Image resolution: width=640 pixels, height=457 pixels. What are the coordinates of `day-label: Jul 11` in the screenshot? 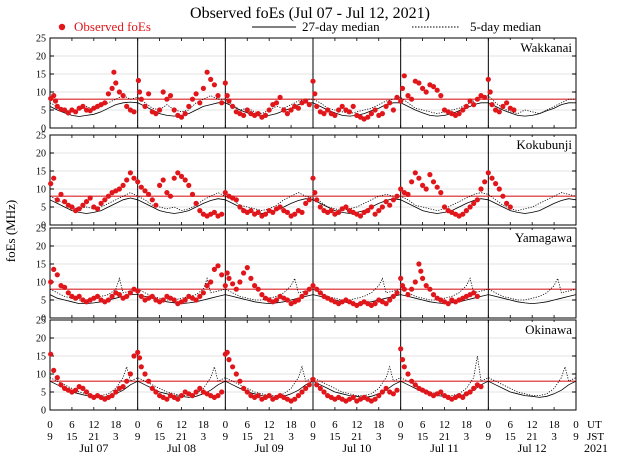 It's located at (444, 448).